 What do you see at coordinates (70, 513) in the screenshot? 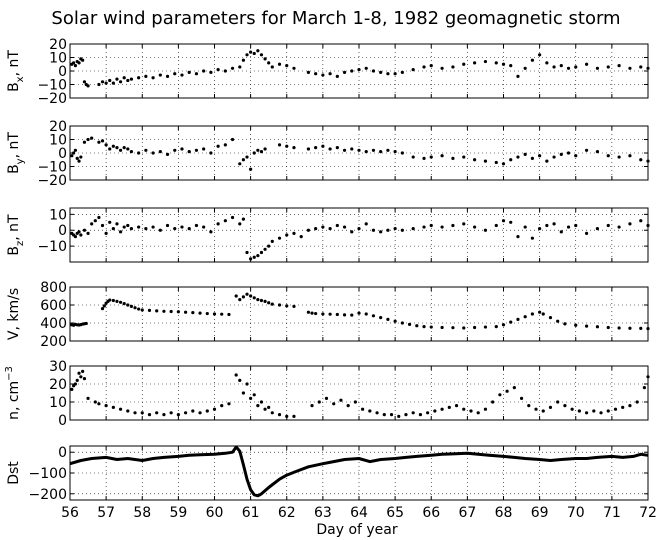
I see `x-tick-label: 56` at bounding box center [70, 513].